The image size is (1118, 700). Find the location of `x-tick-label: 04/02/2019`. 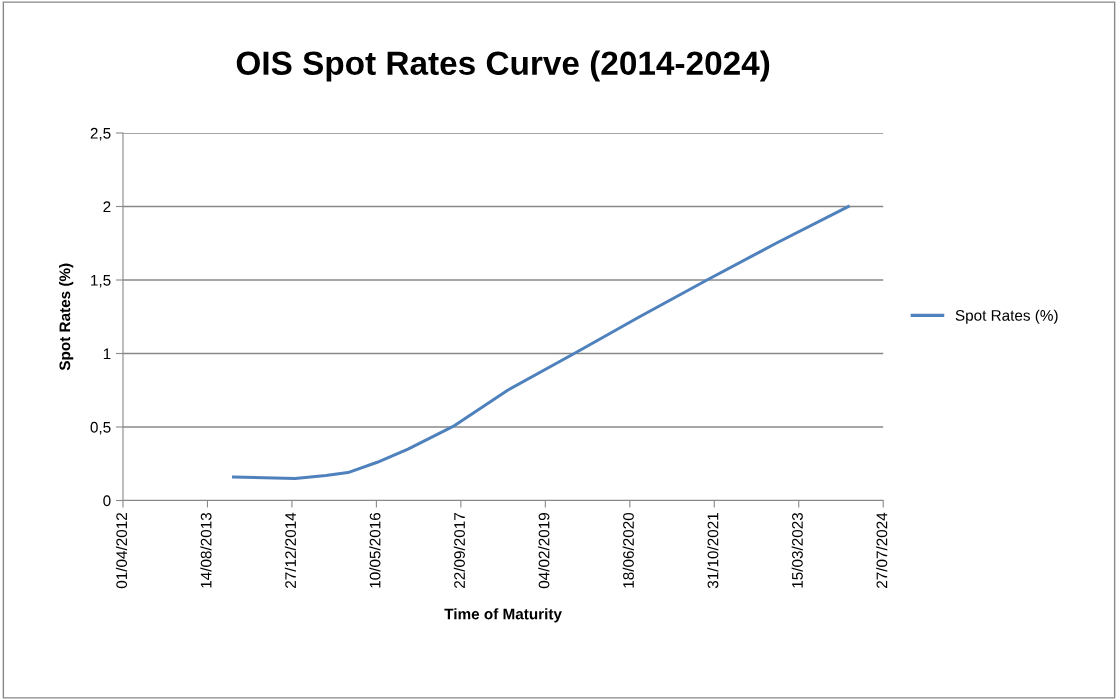

x-tick-label: 04/02/2019 is located at coordinates (544, 551).